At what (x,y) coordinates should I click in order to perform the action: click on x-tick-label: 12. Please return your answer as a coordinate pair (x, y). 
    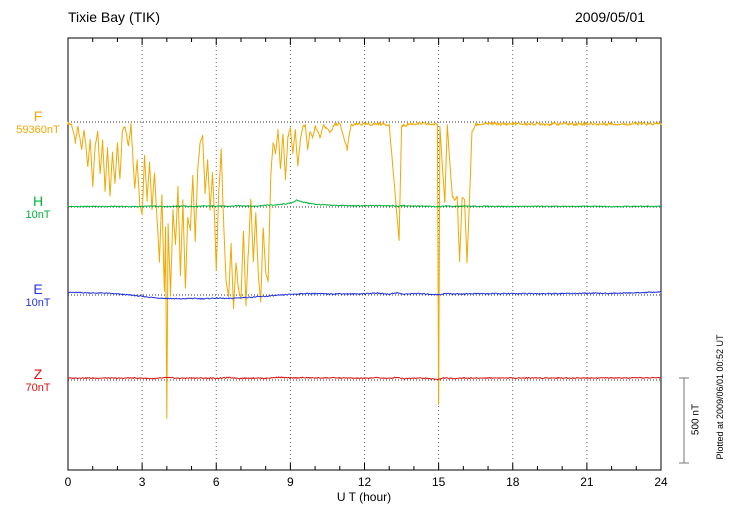
    Looking at the image, I should click on (365, 482).